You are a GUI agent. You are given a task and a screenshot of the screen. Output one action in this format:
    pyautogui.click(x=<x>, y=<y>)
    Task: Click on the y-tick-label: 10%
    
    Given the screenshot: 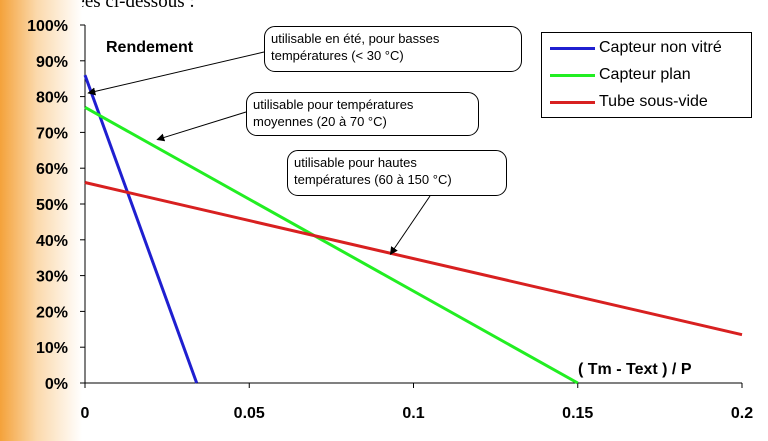 What is the action you would take?
    pyautogui.click(x=52, y=348)
    